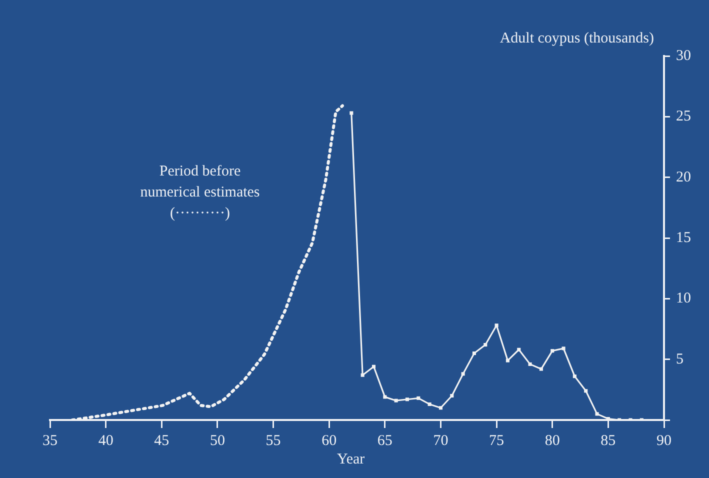 The height and width of the screenshot is (478, 709). Describe the element at coordinates (683, 238) in the screenshot. I see `y-tick-label: 15` at that location.